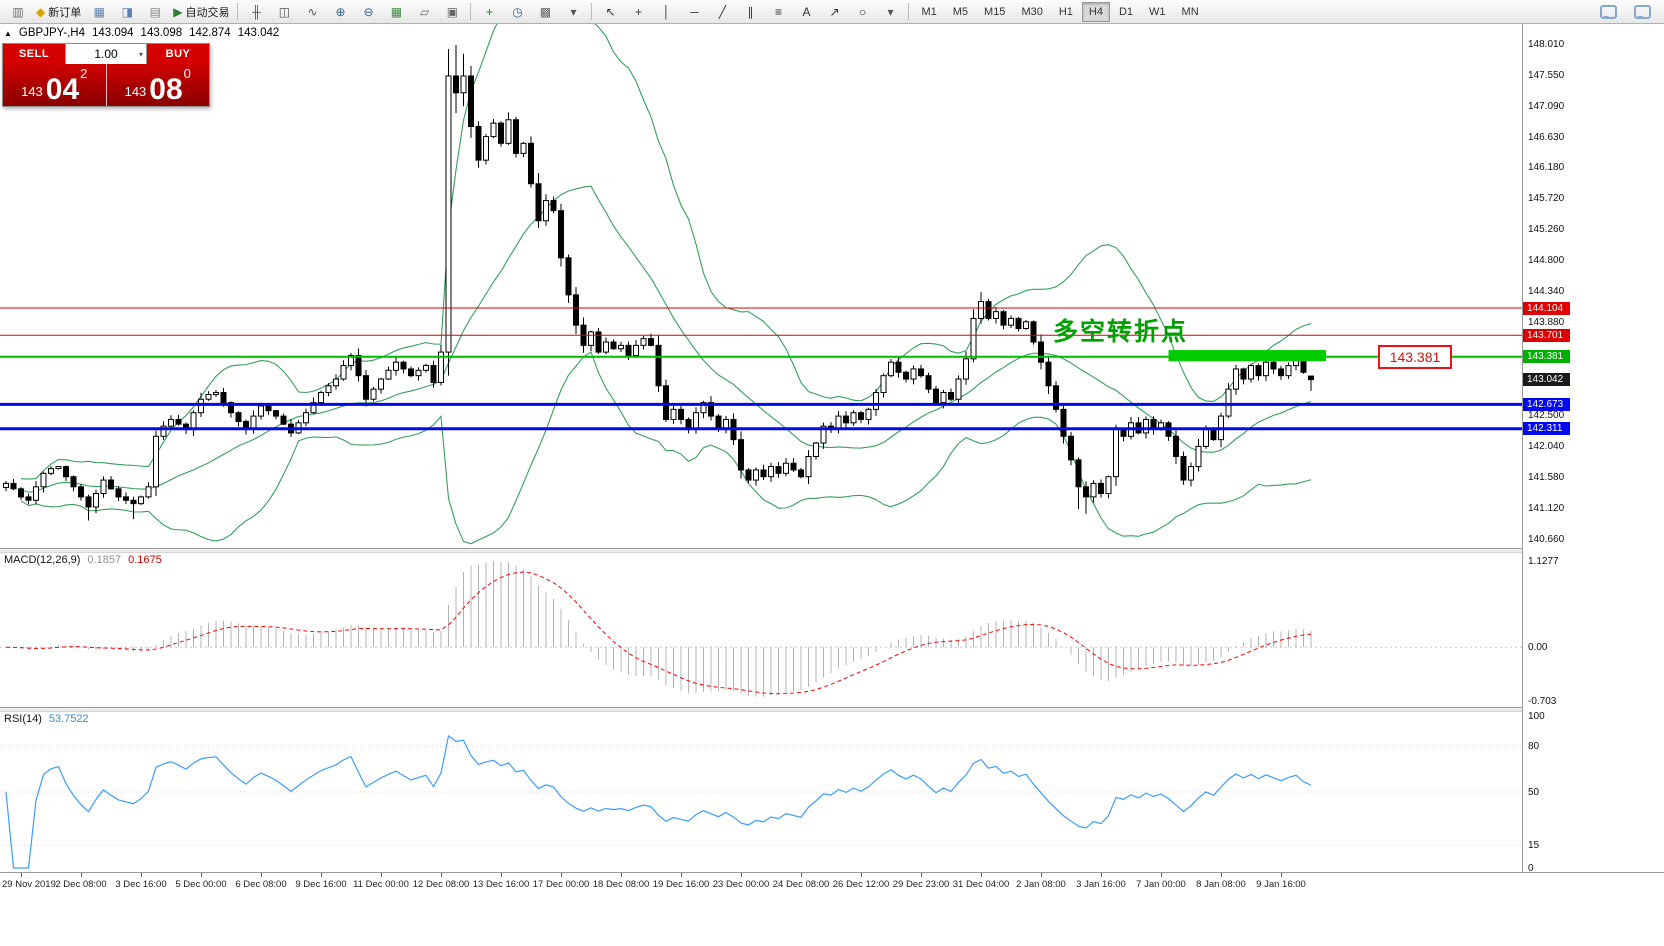  I want to click on arrange-windows-icon: ▣, so click(452, 12).